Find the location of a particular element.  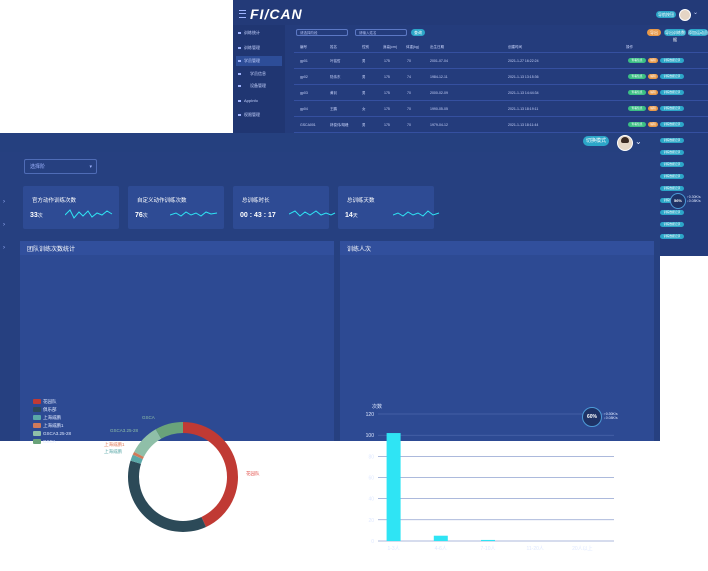

legend-item: 花园队 is located at coordinates (45, 402).